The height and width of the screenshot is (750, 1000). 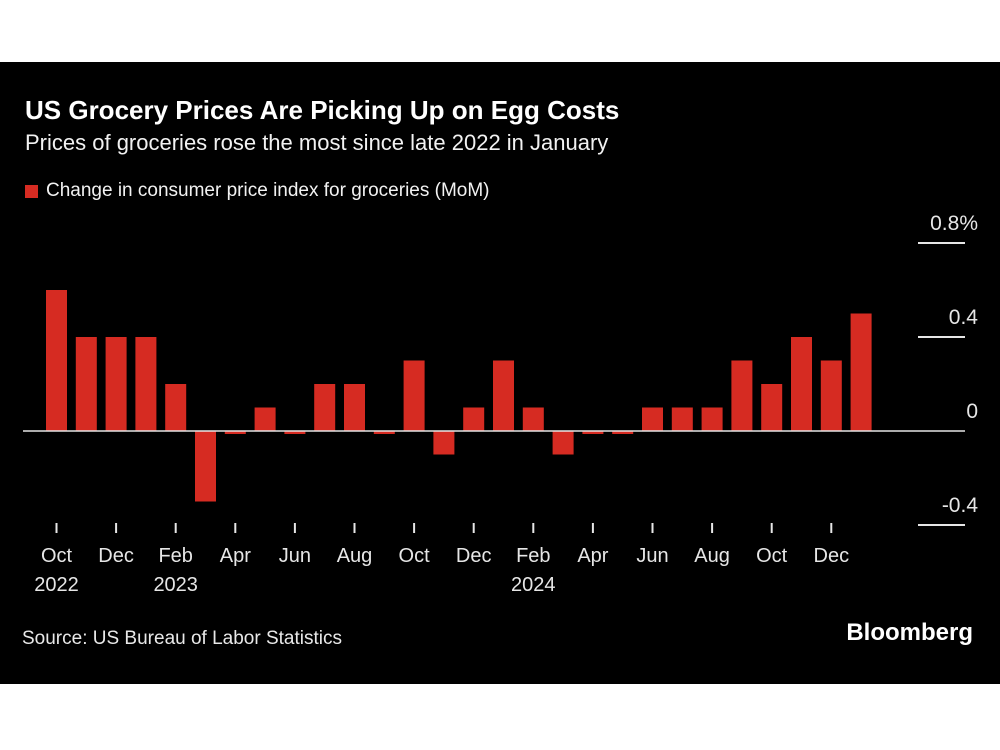 I want to click on bar-apr-2024, so click(x=593, y=432).